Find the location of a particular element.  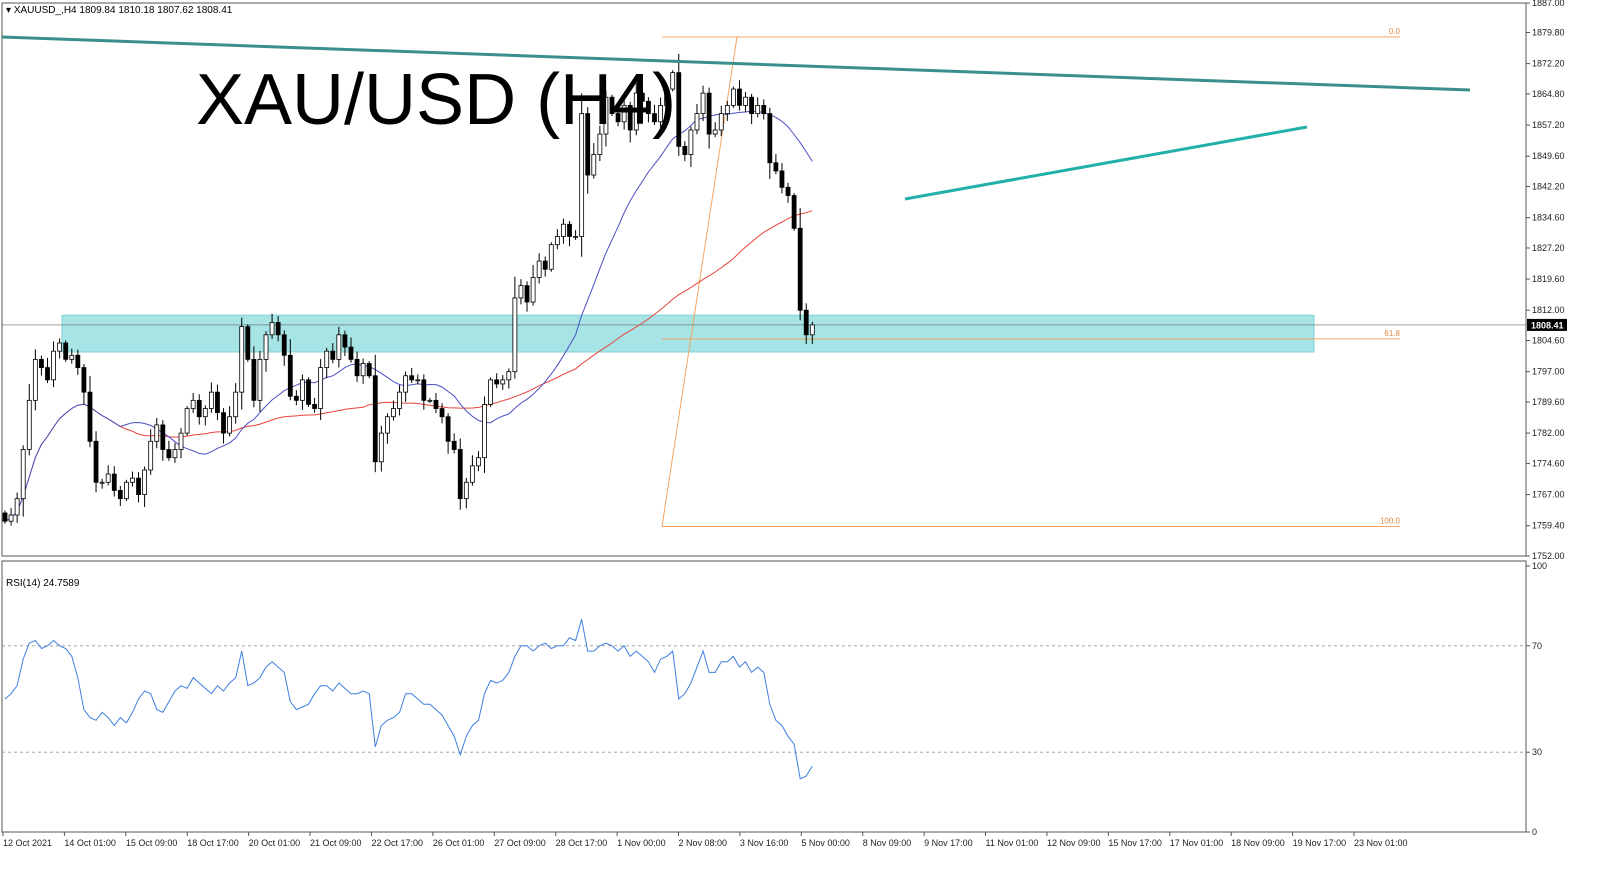

price-axis-label: 1752.00 is located at coordinates (1548, 556).